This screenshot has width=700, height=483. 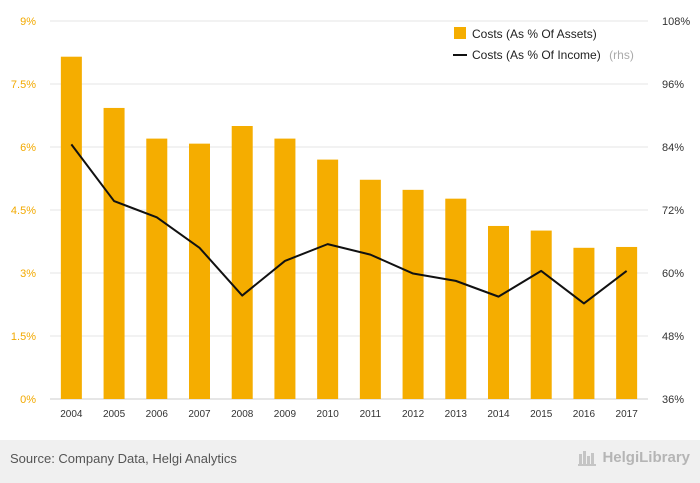 I want to click on x-tick-label: 2010, so click(x=328, y=414).